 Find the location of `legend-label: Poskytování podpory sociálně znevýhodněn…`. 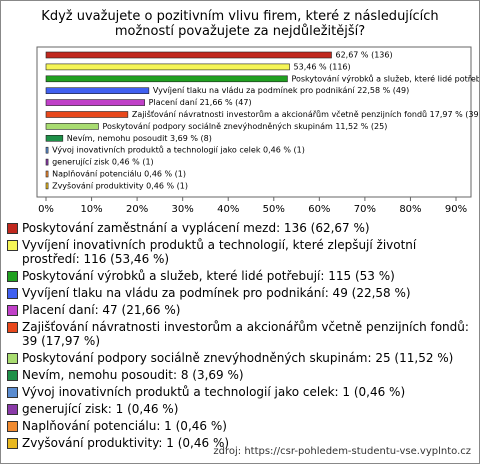

legend-label: Poskytování podpory sociálně znevýhodněn… is located at coordinates (238, 358).